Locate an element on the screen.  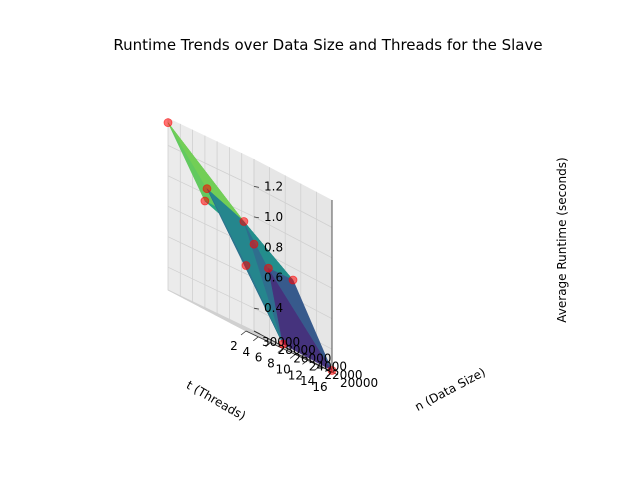
surface is located at coordinates (250, 247).